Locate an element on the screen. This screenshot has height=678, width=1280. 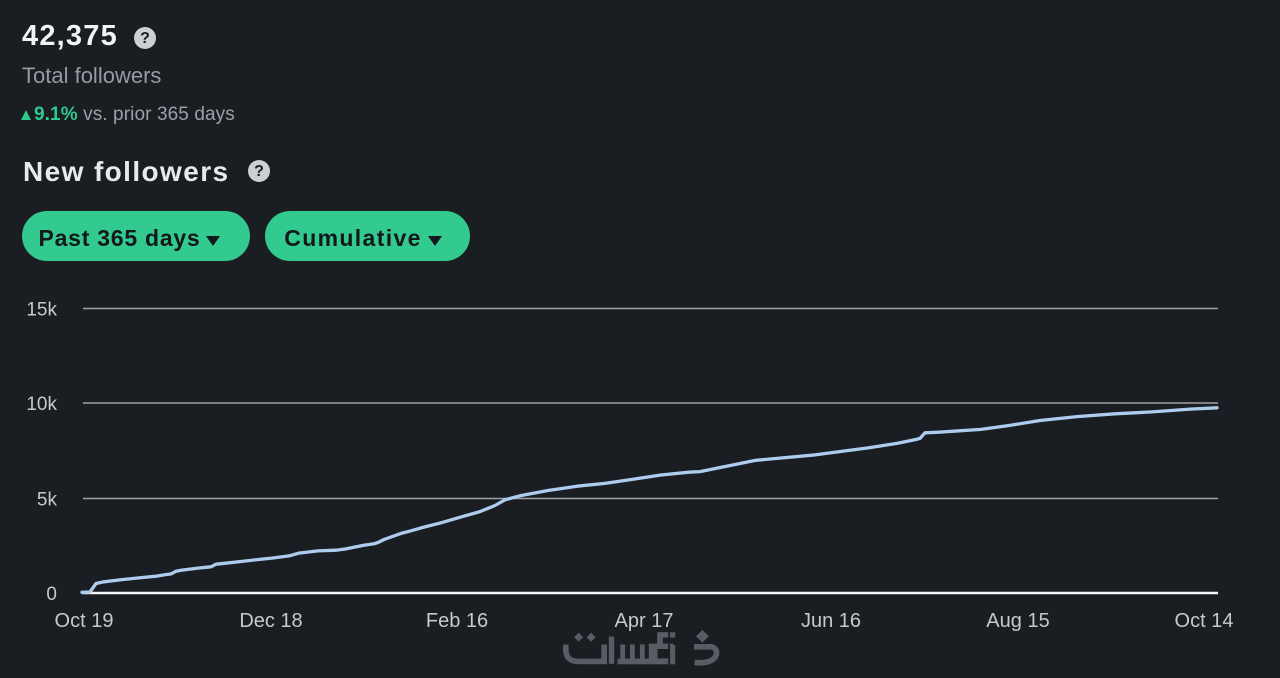
svg-text: 10k is located at coordinates (41, 404).